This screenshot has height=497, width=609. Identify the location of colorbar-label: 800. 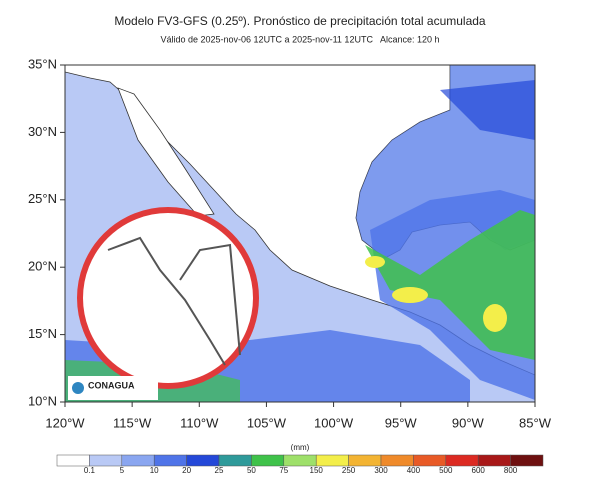
(511, 470).